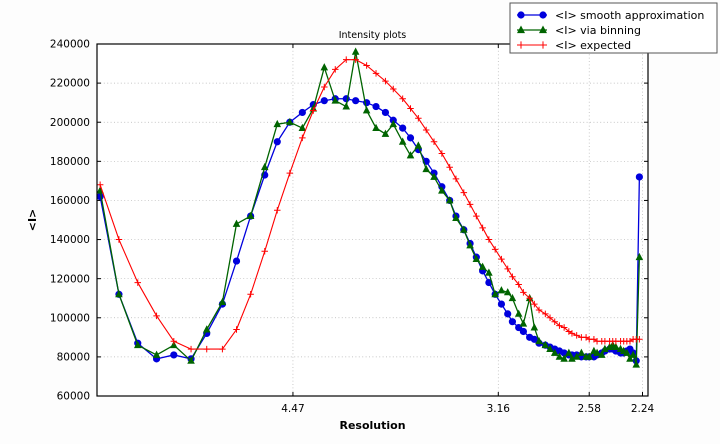  What do you see at coordinates (629, 15) in the screenshot?
I see `legend-label: <I> smooth approximation` at bounding box center [629, 15].